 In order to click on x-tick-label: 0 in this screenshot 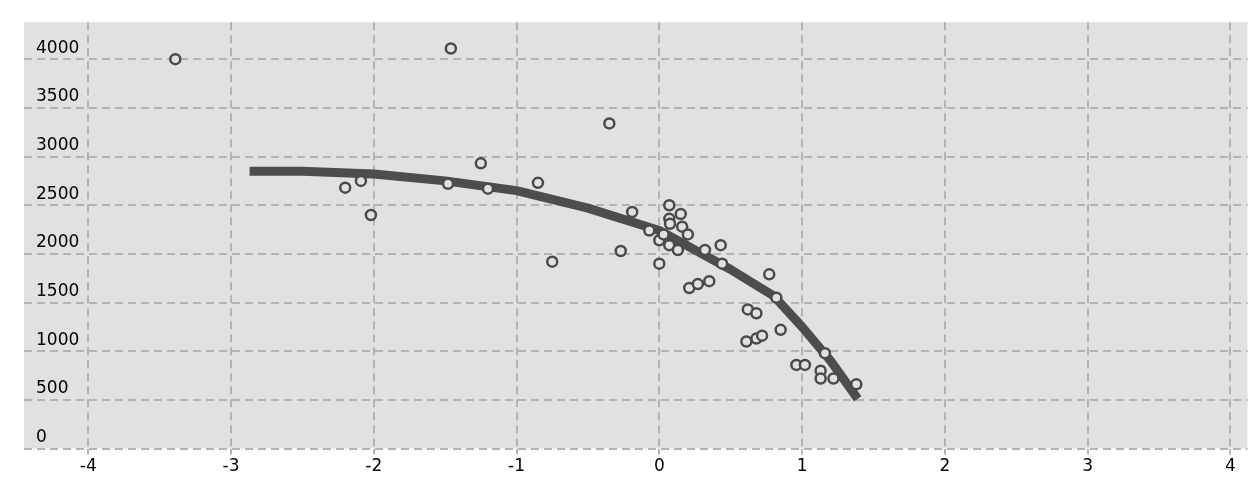, I will do `click(659, 465)`.